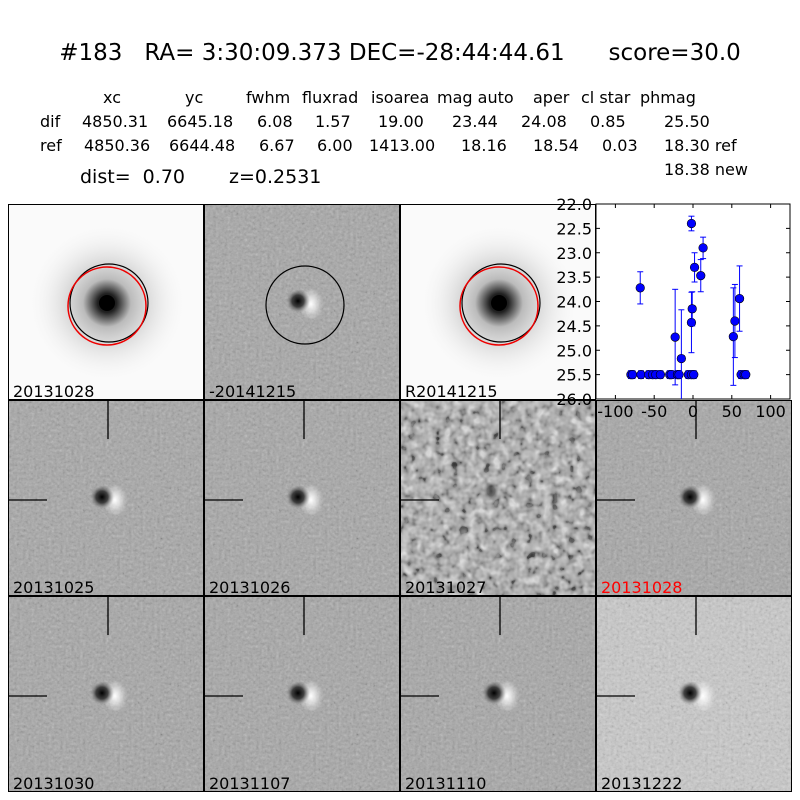 The image size is (800, 800). I want to click on column-header: mag auto, so click(475, 97).